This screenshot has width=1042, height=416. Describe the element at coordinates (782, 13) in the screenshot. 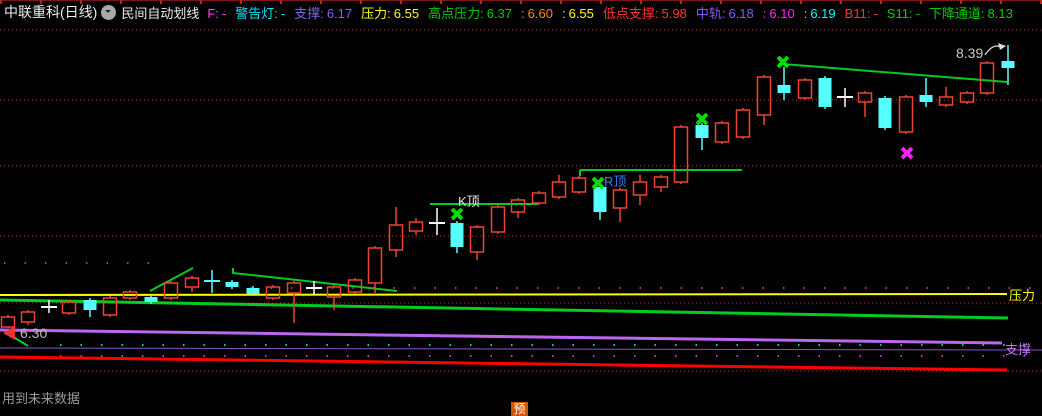

I see `indicator-value: 6.10` at that location.